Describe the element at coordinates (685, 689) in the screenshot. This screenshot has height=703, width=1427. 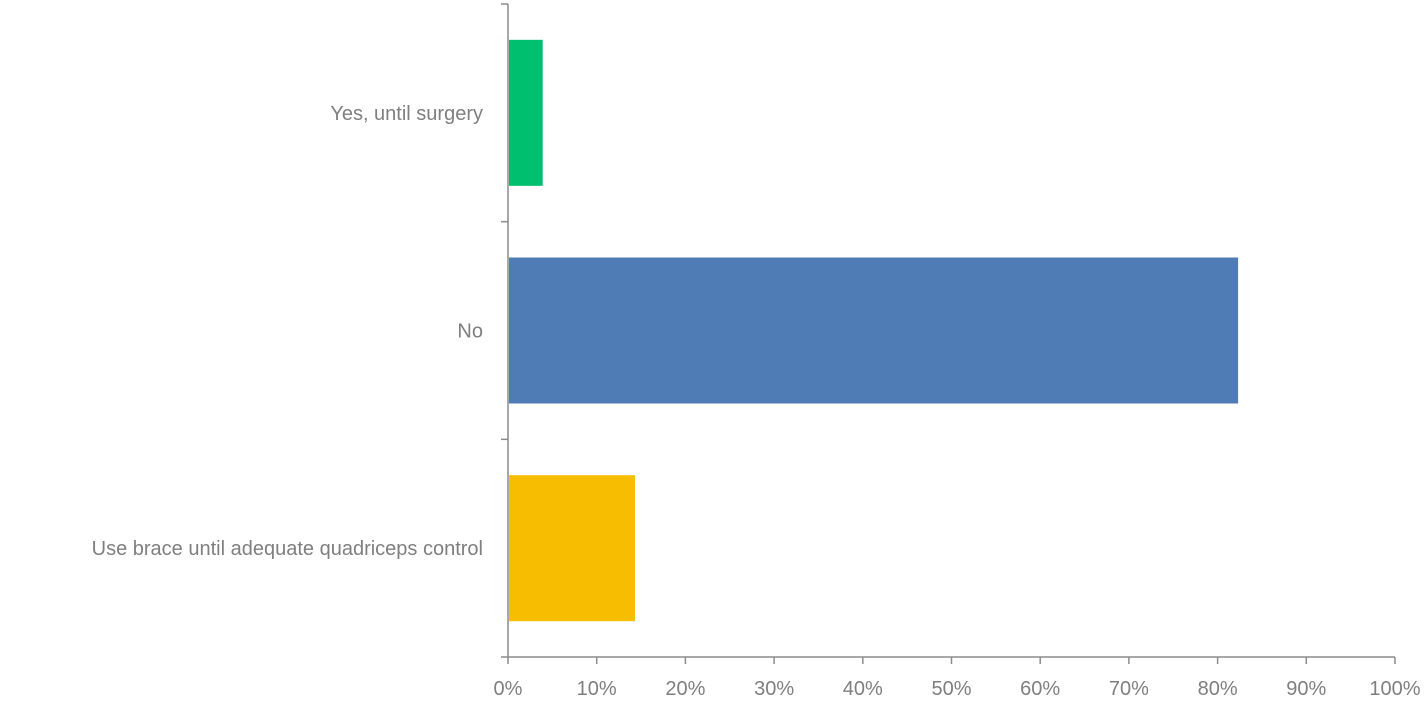
I see `x-tick-label: 20%` at that location.